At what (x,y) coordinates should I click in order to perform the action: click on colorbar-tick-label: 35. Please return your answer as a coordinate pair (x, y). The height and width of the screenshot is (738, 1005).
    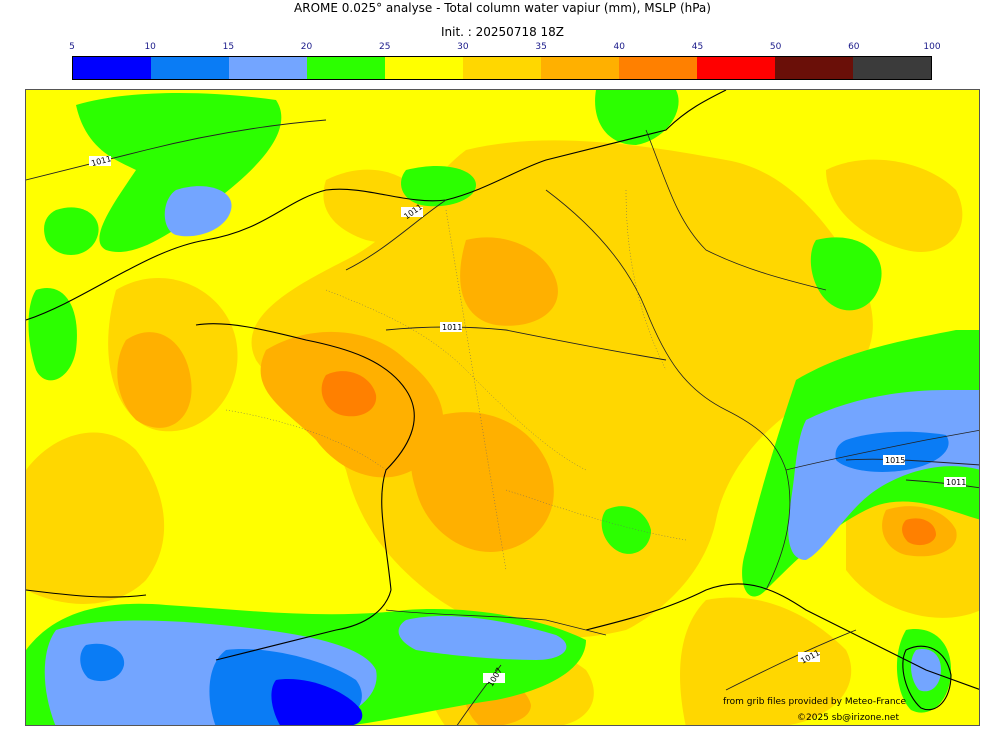
    Looking at the image, I should click on (541, 47).